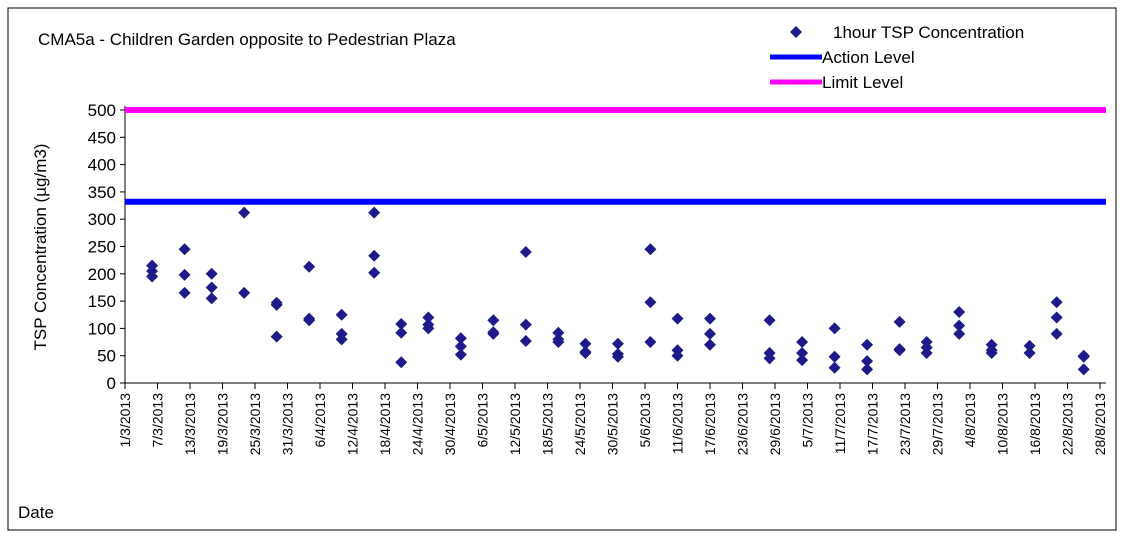 The height and width of the screenshot is (543, 1124). I want to click on x-tick-label: 25/3/2013, so click(255, 424).